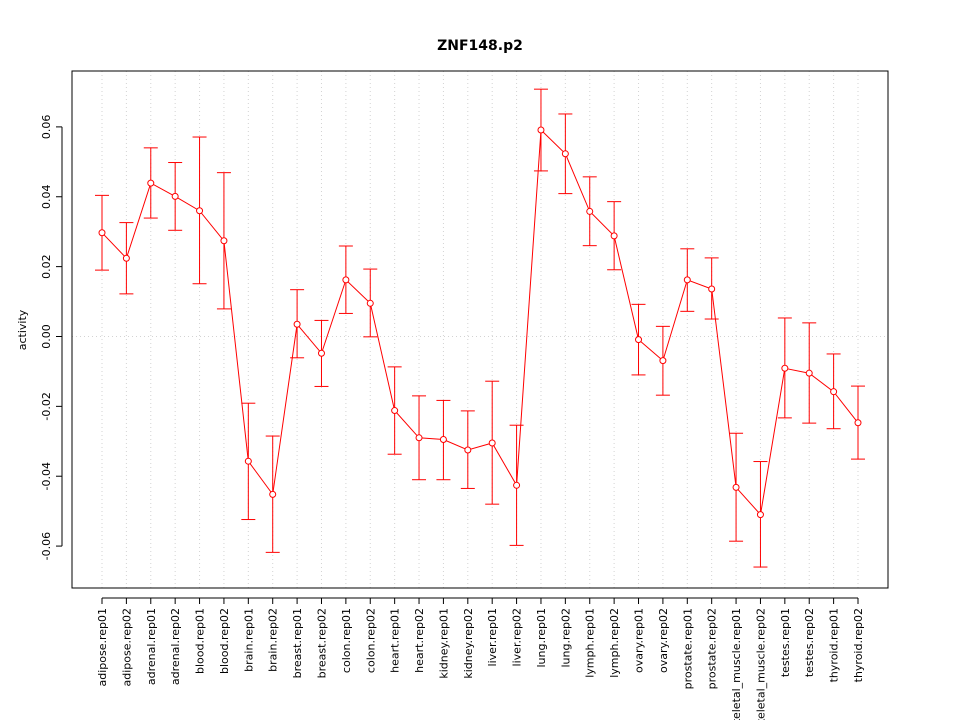  I want to click on y-tick-label: 0.06, so click(46, 127).